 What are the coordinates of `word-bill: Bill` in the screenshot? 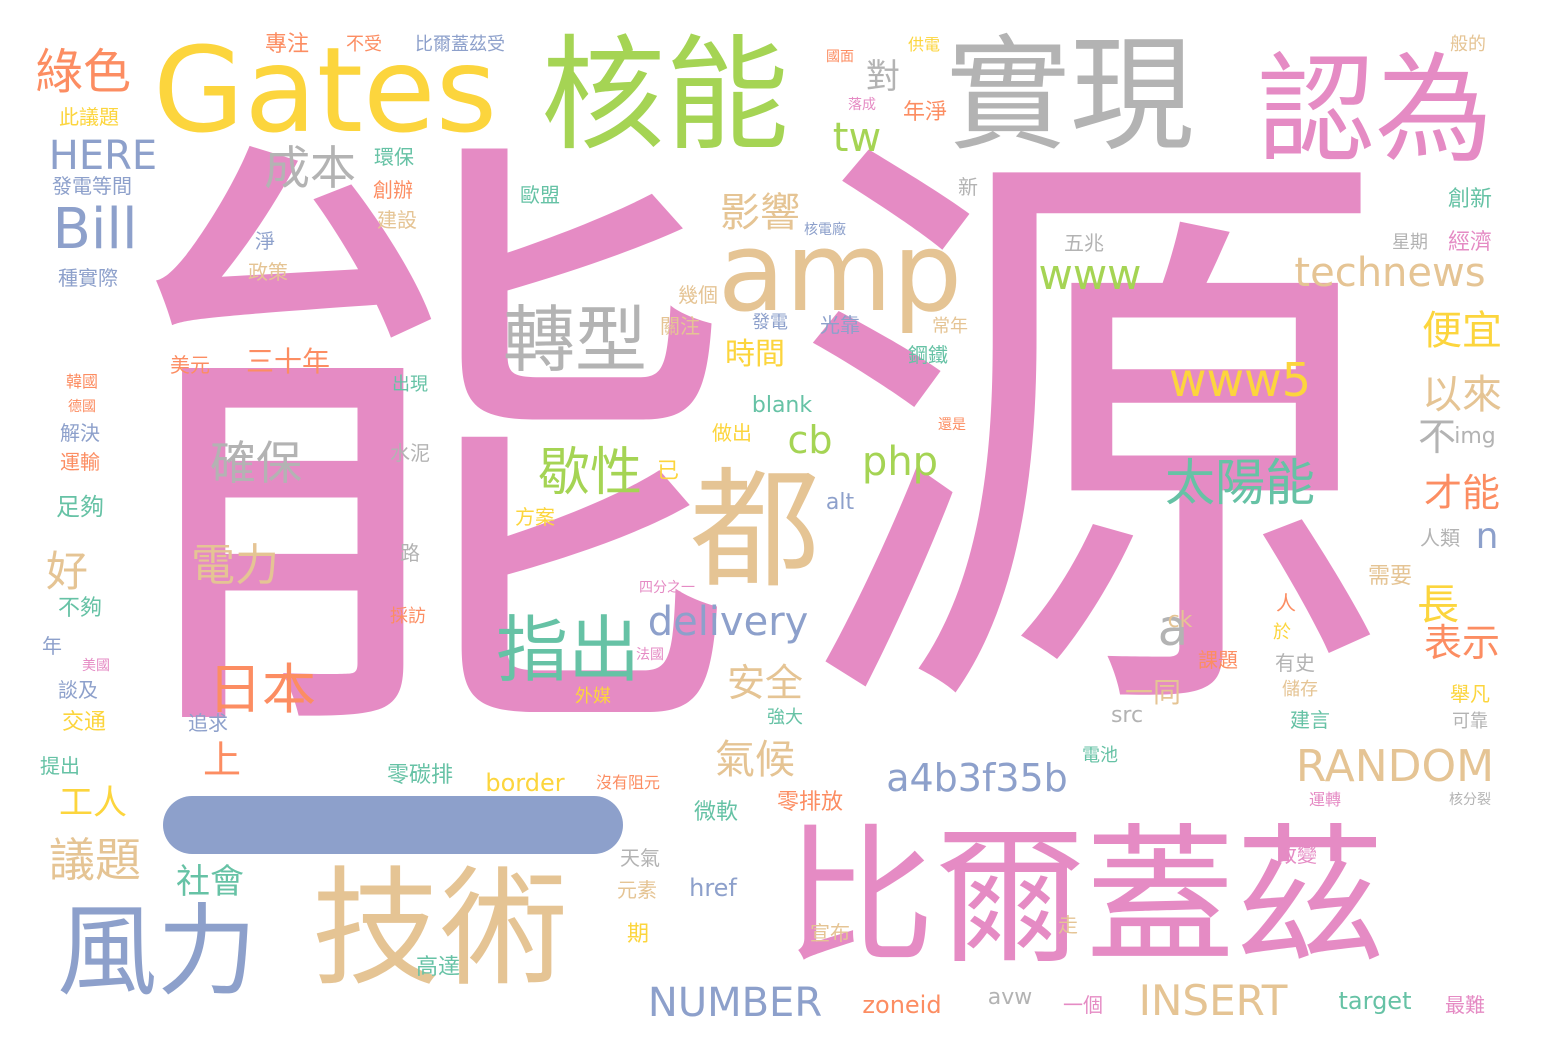 It's located at (95, 229).